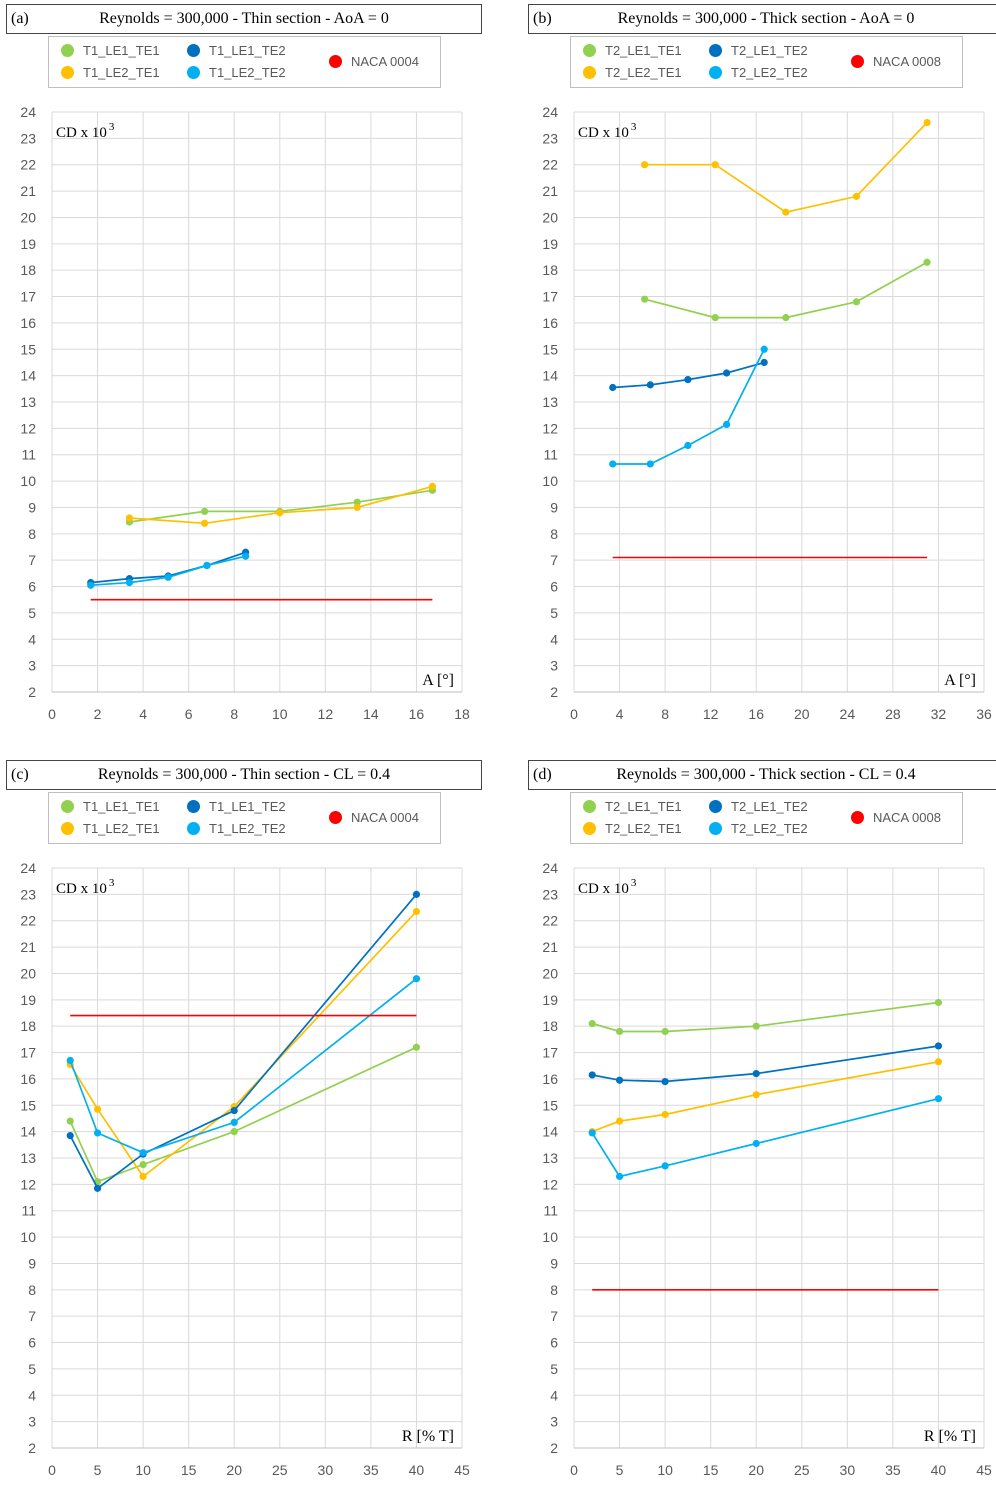 The height and width of the screenshot is (1496, 996). I want to click on panel-tag: (d), so click(542, 774).